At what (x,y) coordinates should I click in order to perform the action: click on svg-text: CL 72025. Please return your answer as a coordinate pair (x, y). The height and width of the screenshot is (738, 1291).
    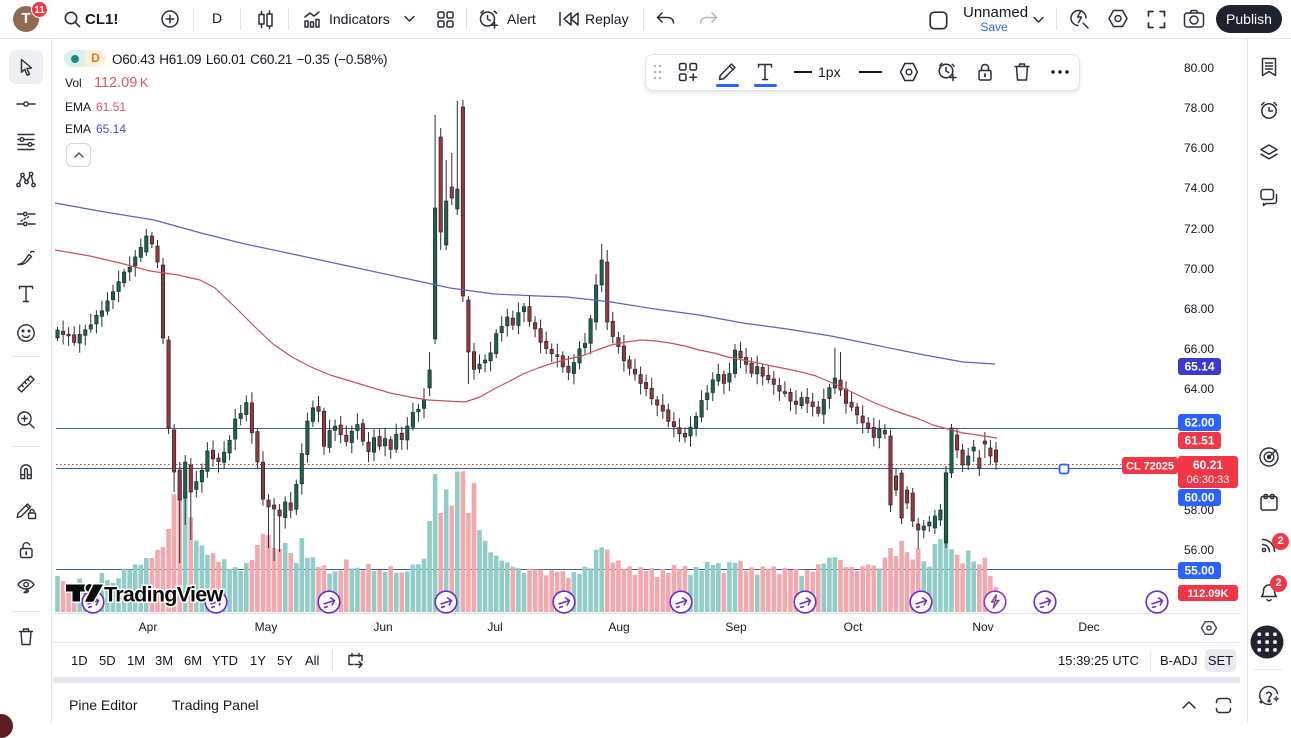
    Looking at the image, I should click on (1150, 467).